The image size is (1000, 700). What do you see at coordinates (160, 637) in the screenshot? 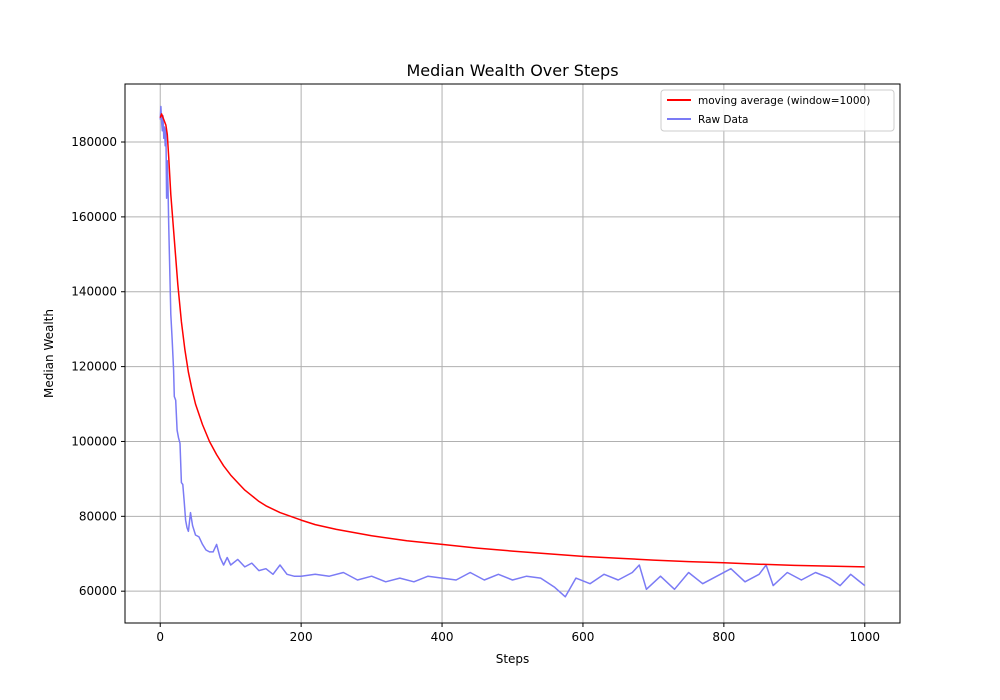
I see `x-tick-label: 0` at bounding box center [160, 637].